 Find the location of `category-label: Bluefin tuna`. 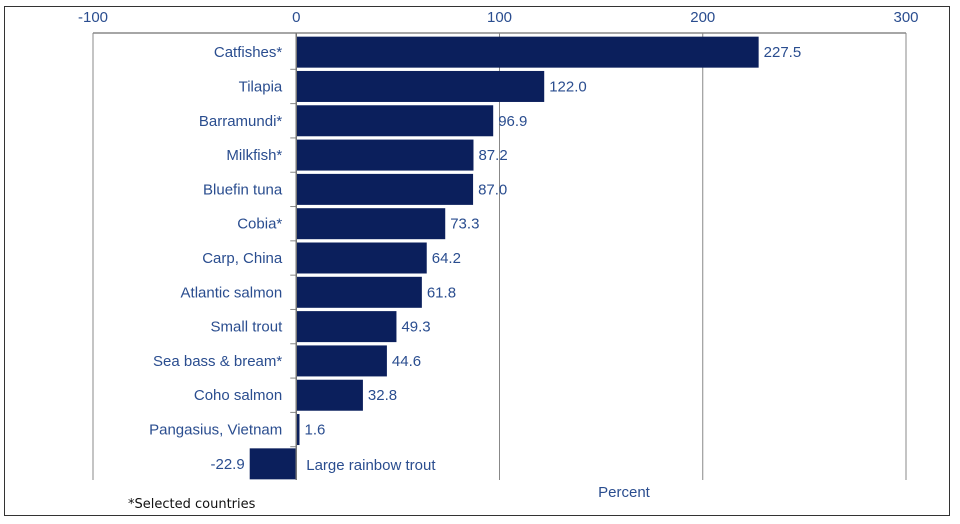

category-label: Bluefin tuna is located at coordinates (243, 189).